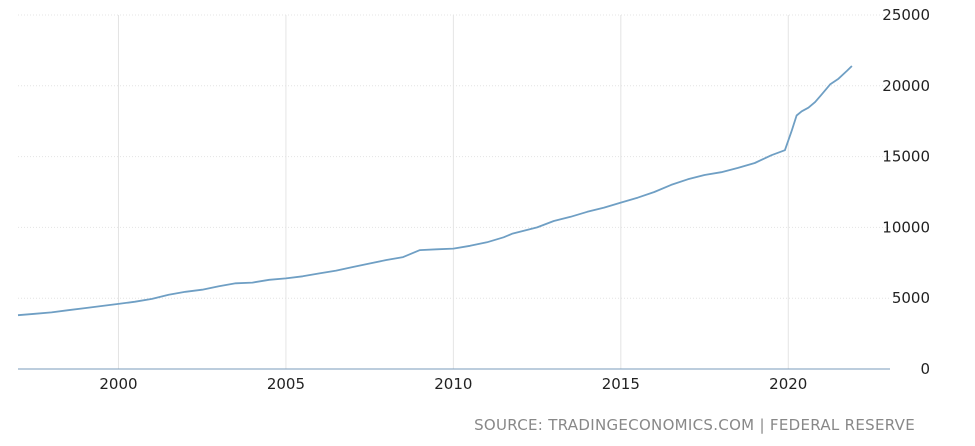 The height and width of the screenshot is (446, 975). Describe the element at coordinates (906, 192) in the screenshot. I see `y-tick-labels: 0 5000 10000 15000 20000 25000` at that location.